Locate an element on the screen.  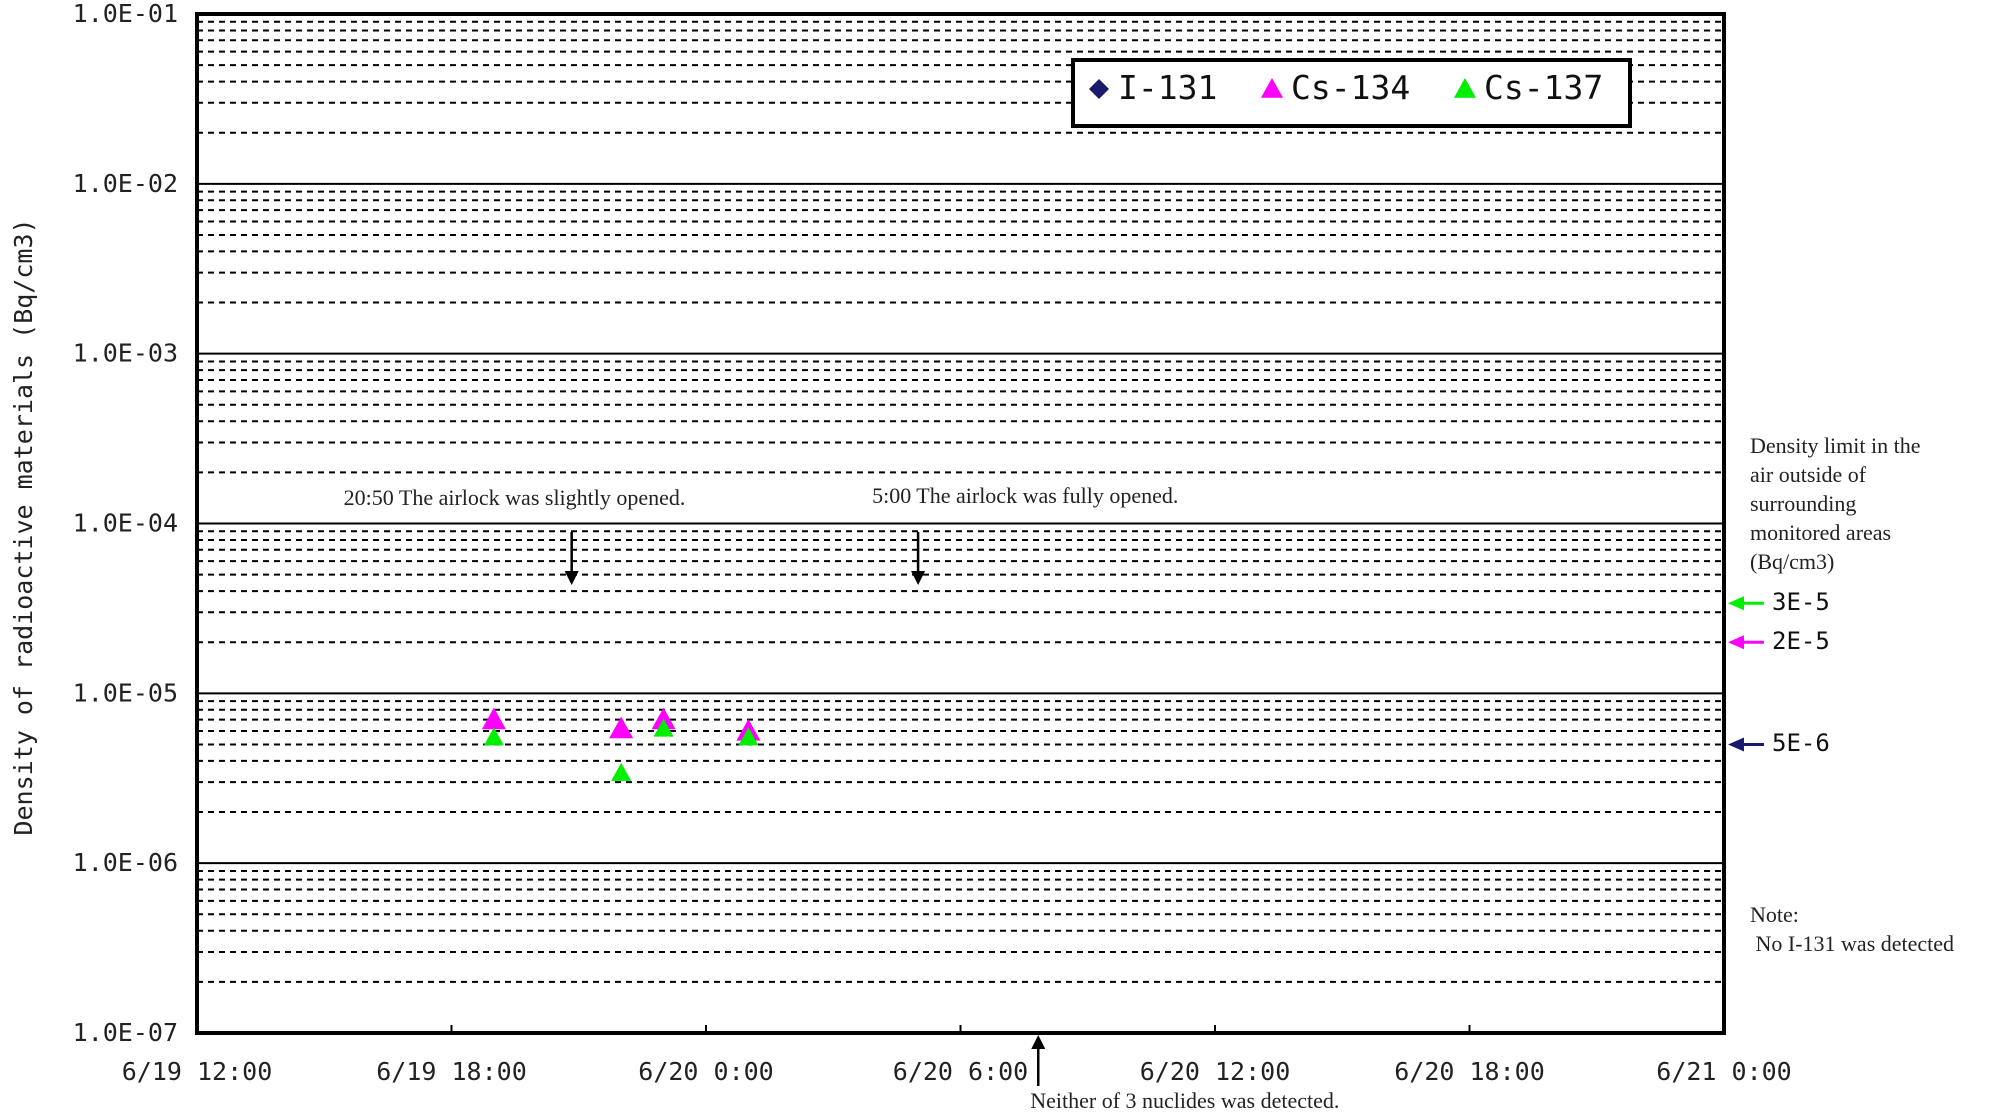
limit-value-label: 2E-5 is located at coordinates (1801, 641).